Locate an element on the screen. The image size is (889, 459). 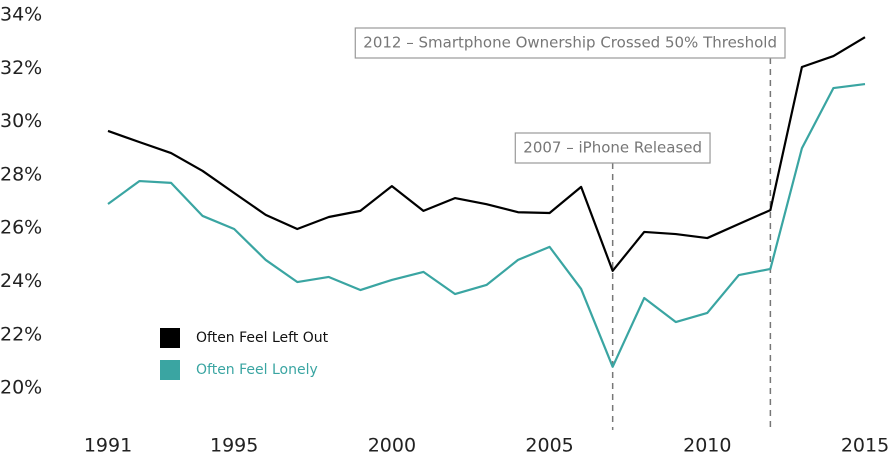
x-tick-label: 1995 is located at coordinates (234, 446).